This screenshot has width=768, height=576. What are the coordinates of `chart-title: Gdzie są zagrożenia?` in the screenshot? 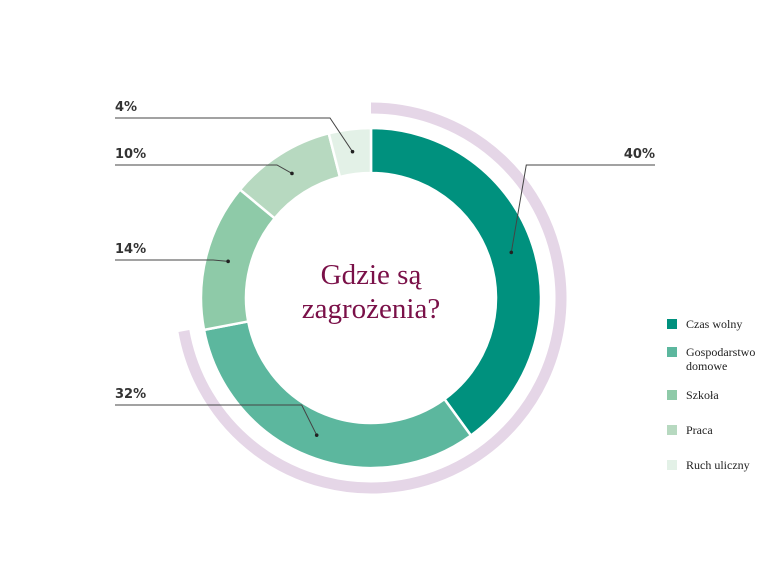 It's located at (371, 292).